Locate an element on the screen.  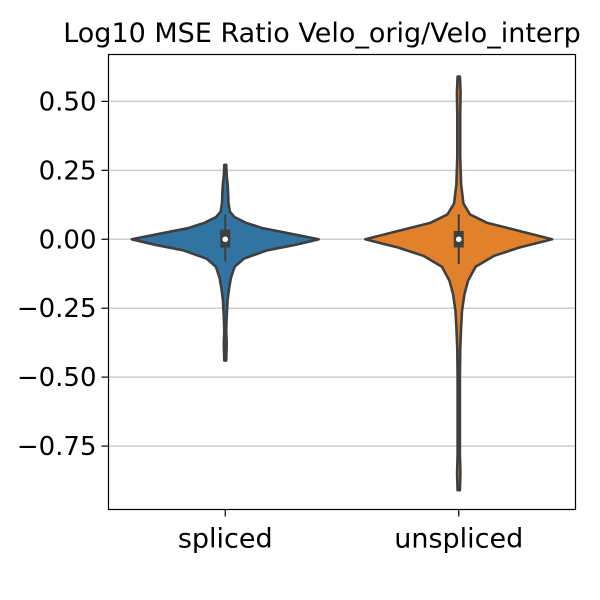
violin-body-spliced is located at coordinates (225, 262).